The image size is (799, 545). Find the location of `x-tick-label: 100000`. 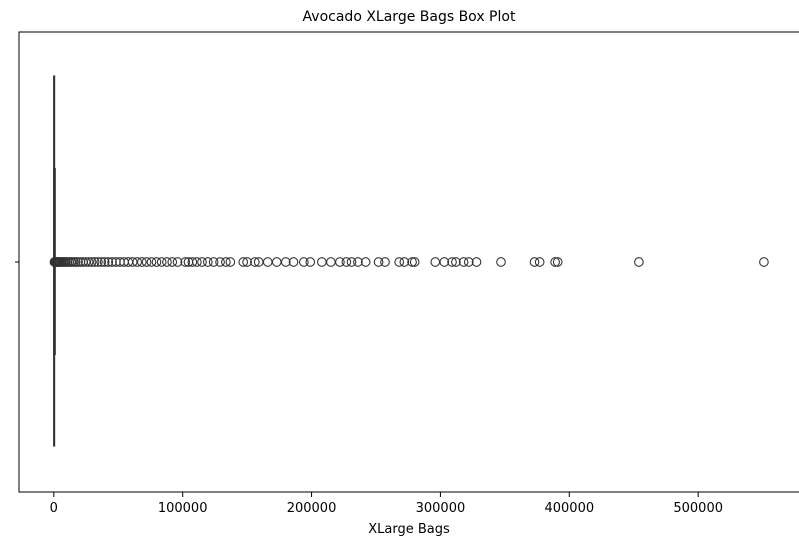

x-tick-label: 100000 is located at coordinates (183, 508).